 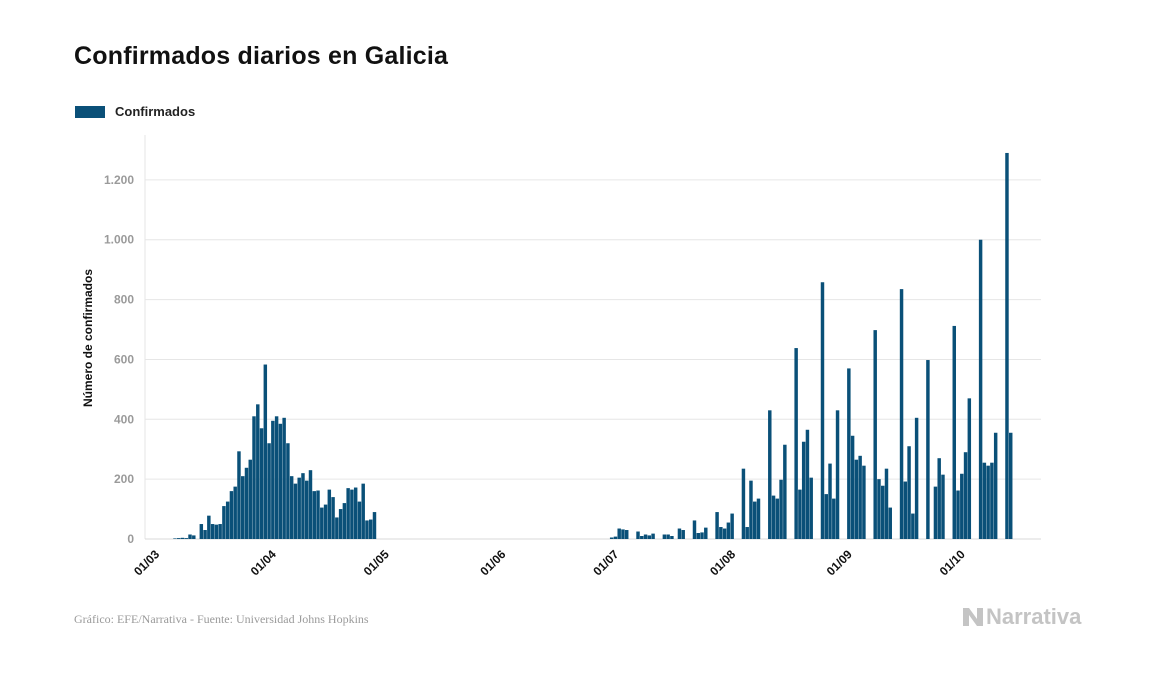 What do you see at coordinates (119, 240) in the screenshot?
I see `y-tick-label: 1.000` at bounding box center [119, 240].